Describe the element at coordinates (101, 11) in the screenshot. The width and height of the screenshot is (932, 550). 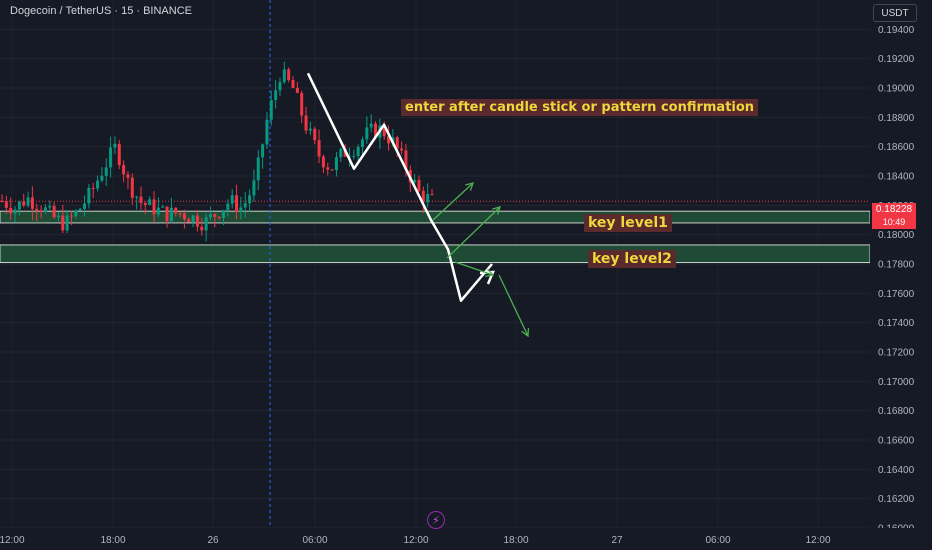
I see `symbol-title: Dogecoin / TetherUS · 15 · BINANCE` at that location.